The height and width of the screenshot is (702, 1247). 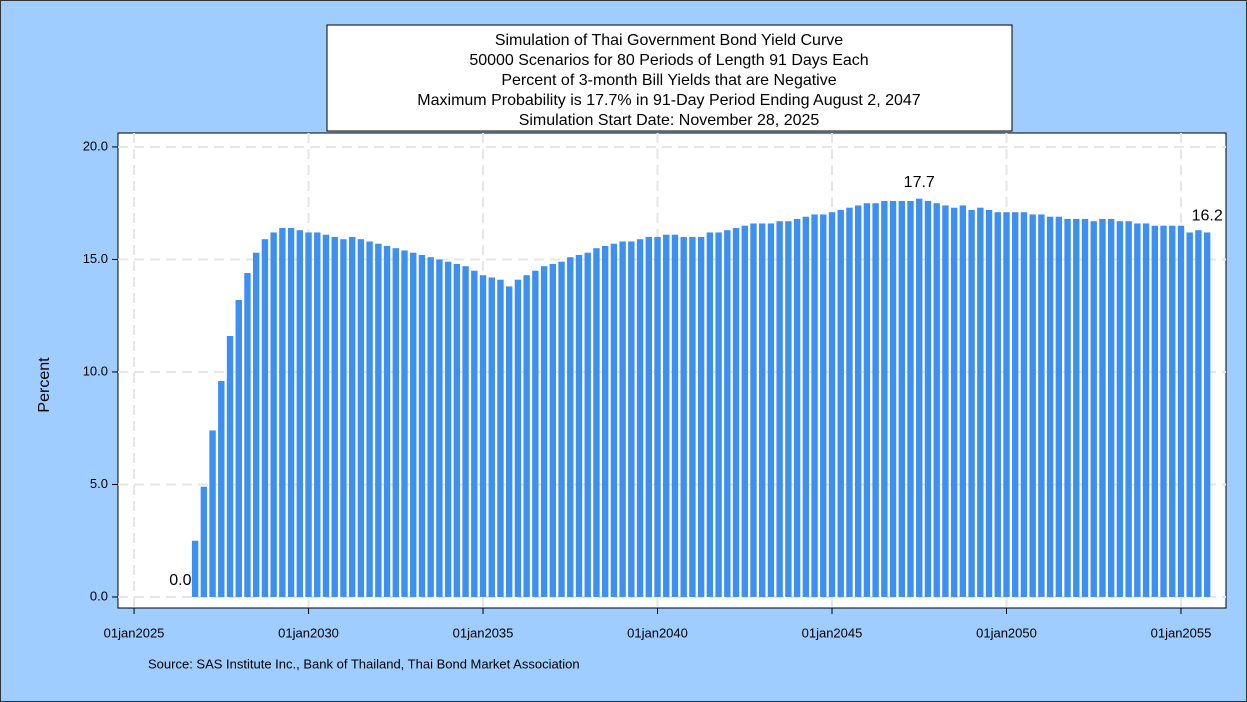 I want to click on y-tick-label: 10.0, so click(x=95, y=370).